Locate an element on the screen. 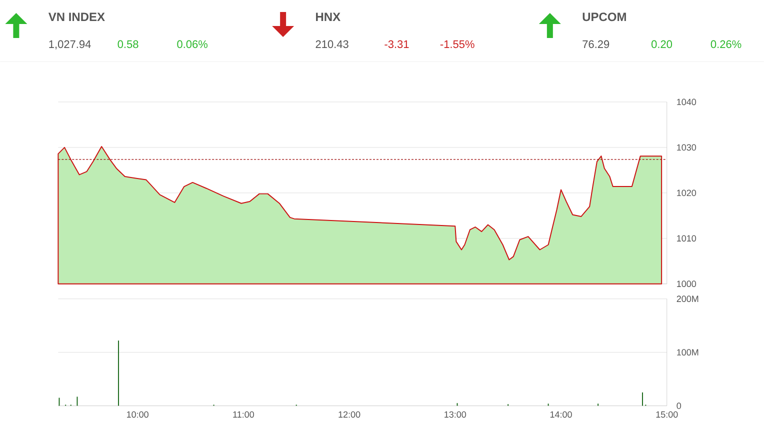 Image resolution: width=764 pixels, height=439 pixels. data-label: 0.06% is located at coordinates (192, 44).